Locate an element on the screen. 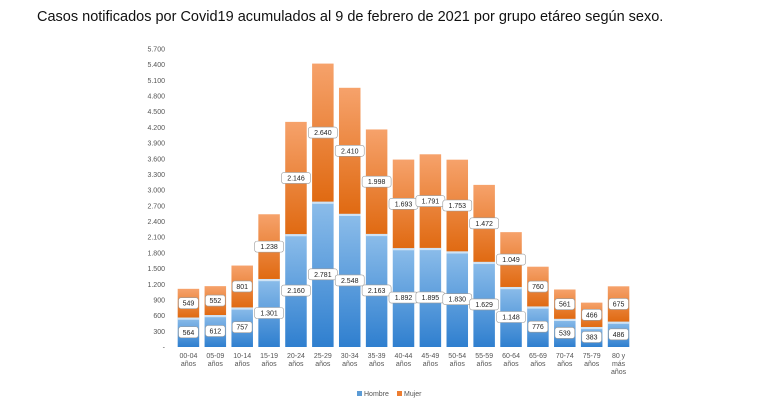 The height and width of the screenshot is (400, 765). legend-swatch-mujer is located at coordinates (399, 393).